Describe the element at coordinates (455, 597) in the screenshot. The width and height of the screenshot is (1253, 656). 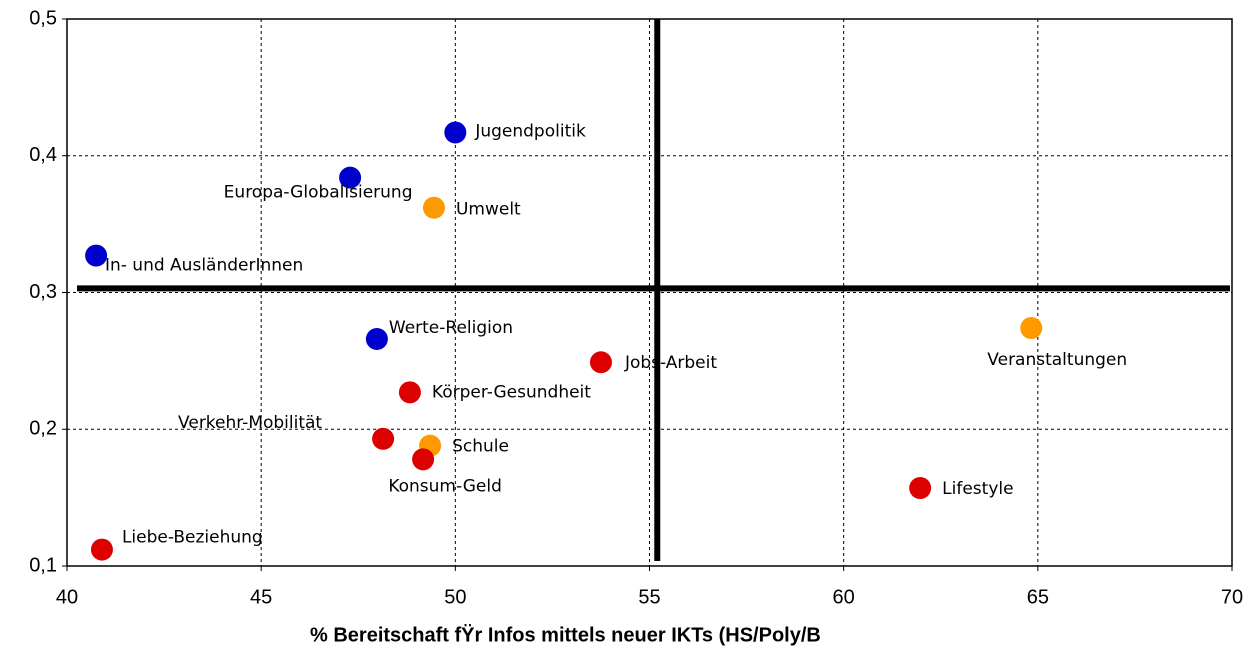
I see `x-tick-label: 50` at that location.